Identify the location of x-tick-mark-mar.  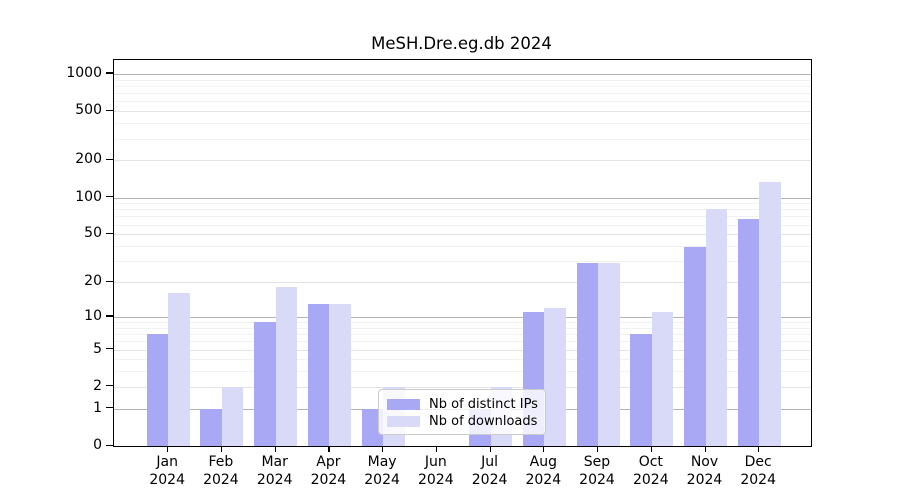
(275, 449).